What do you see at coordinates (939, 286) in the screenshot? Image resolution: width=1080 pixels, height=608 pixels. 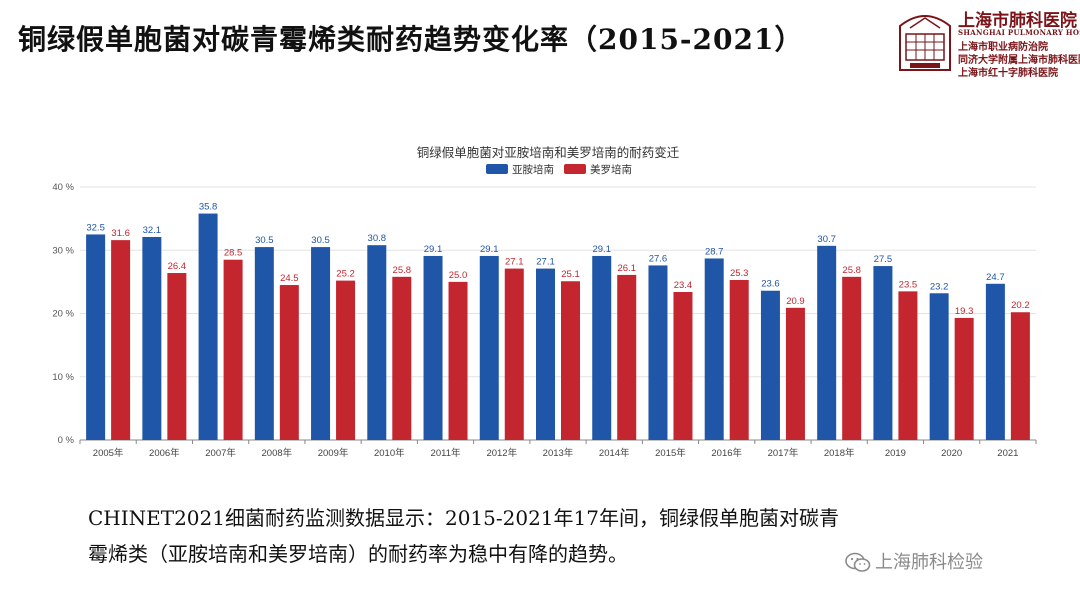 I see `data-label: 23.2` at bounding box center [939, 286].